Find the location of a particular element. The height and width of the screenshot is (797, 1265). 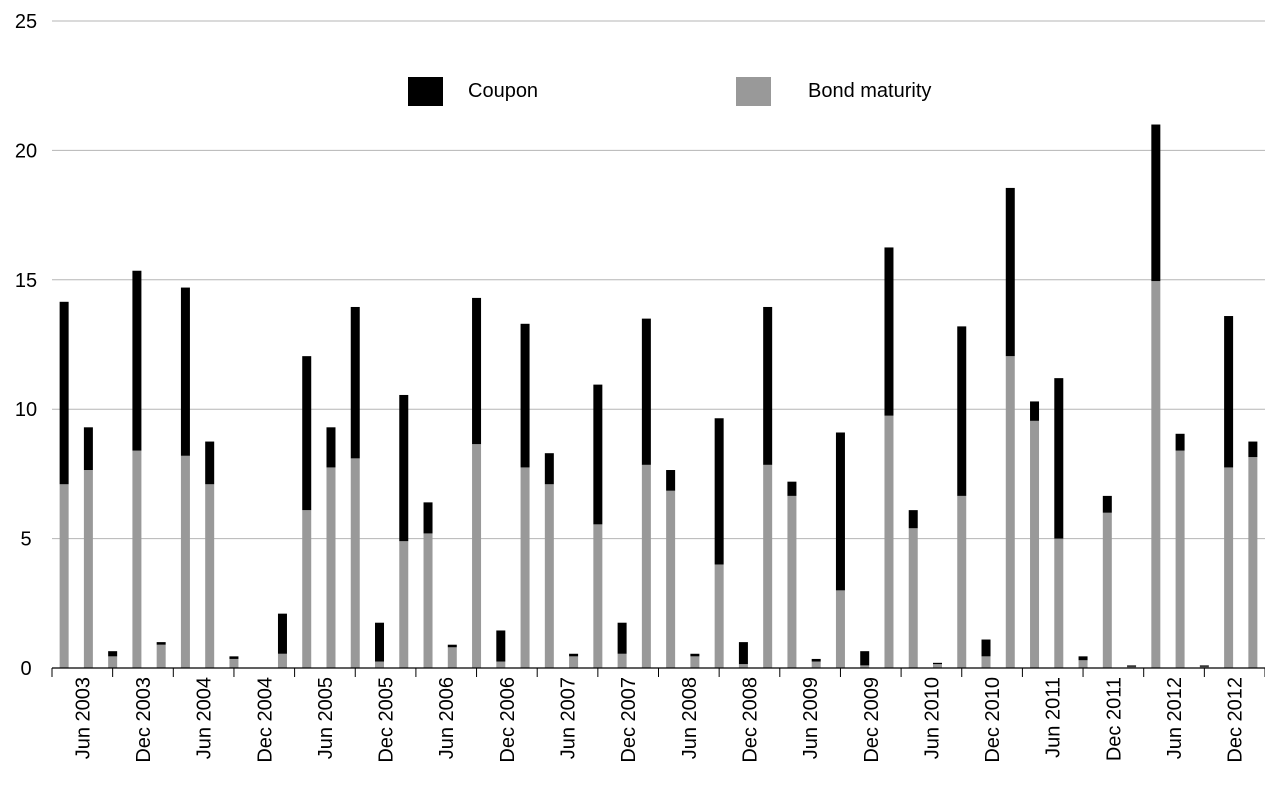

x-axis is located at coordinates (658, 672).